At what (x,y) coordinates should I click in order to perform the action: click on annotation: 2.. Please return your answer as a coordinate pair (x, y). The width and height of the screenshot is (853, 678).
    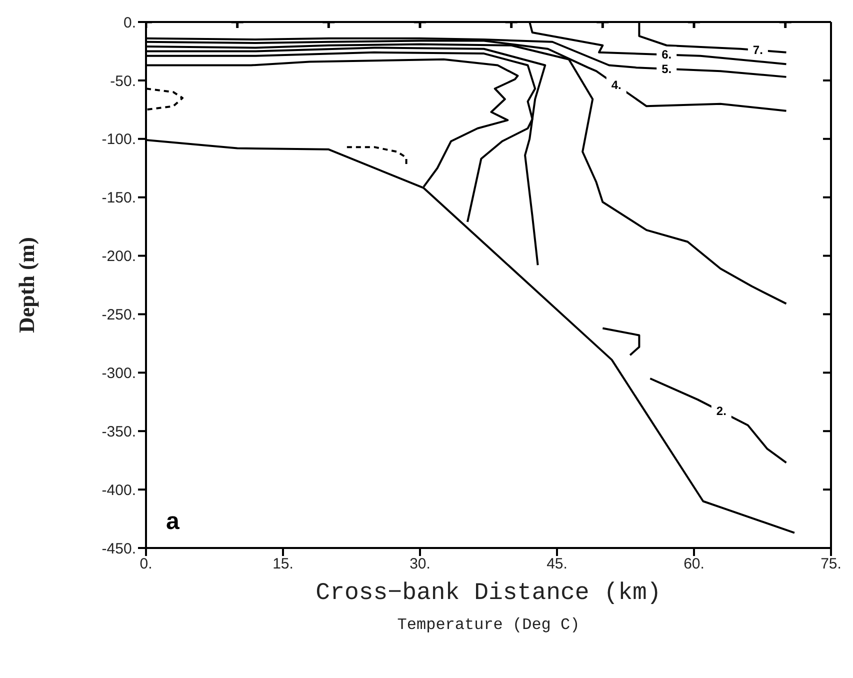
    Looking at the image, I should click on (721, 411).